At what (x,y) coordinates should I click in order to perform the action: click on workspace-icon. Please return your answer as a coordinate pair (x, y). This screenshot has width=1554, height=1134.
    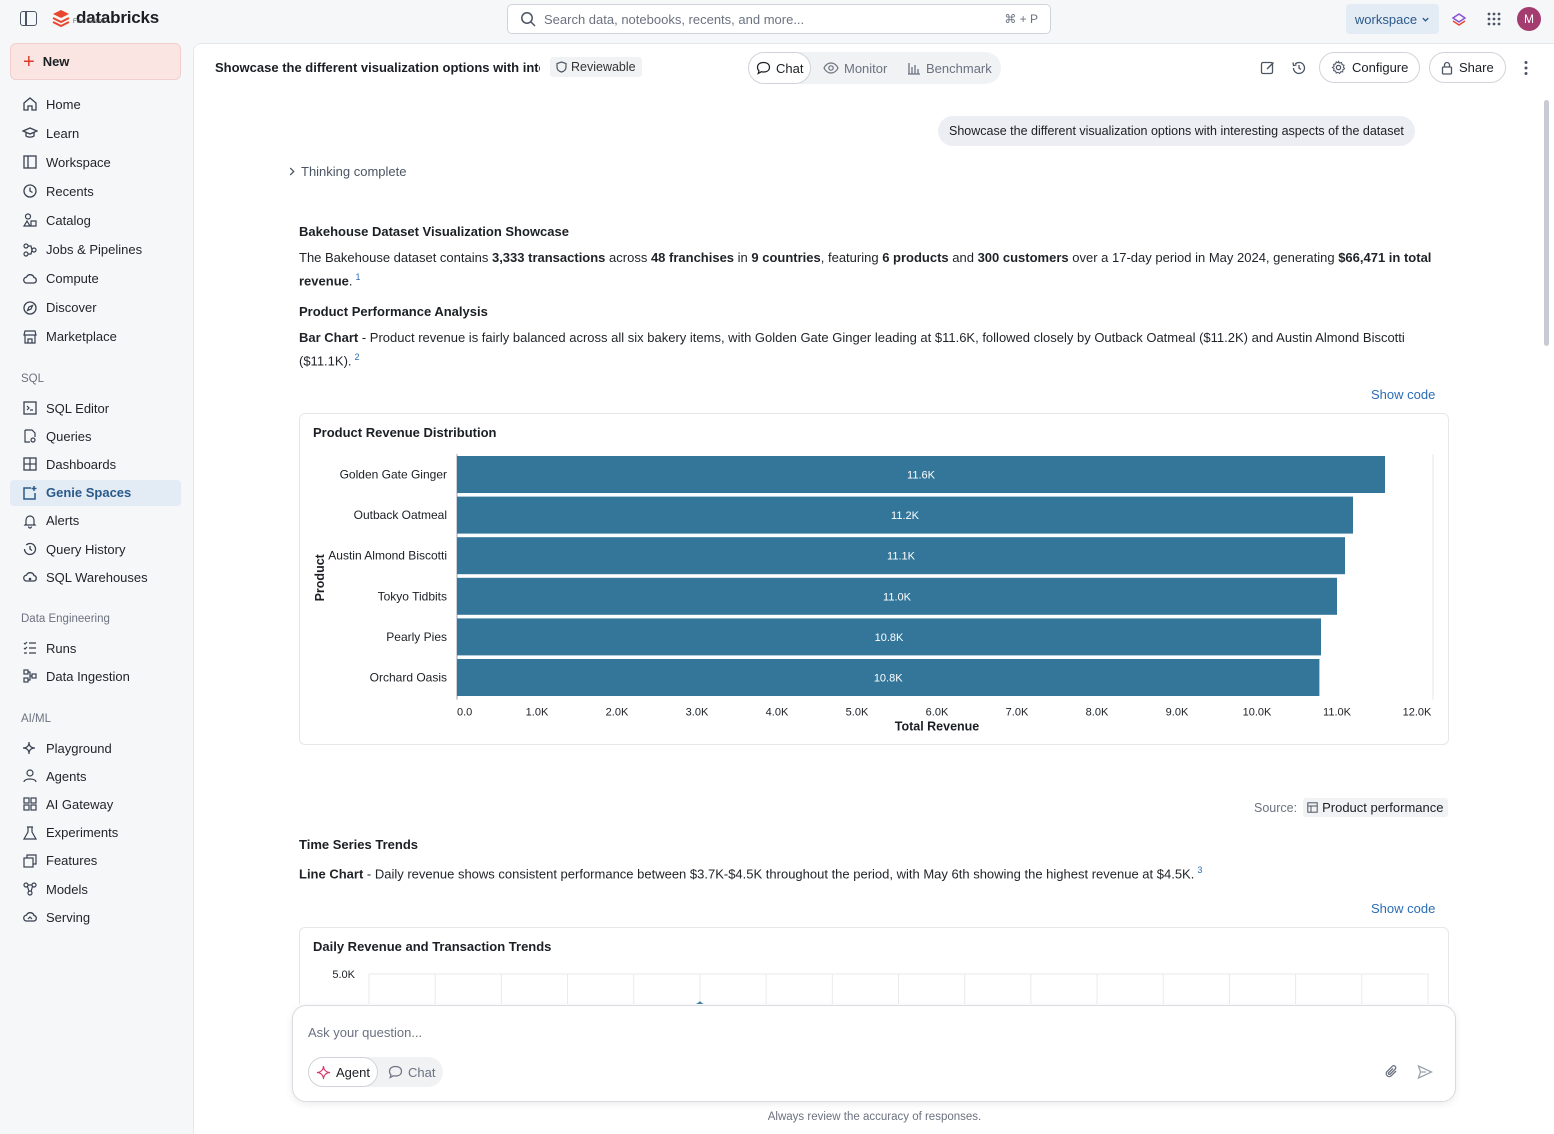
    Looking at the image, I should click on (30, 162).